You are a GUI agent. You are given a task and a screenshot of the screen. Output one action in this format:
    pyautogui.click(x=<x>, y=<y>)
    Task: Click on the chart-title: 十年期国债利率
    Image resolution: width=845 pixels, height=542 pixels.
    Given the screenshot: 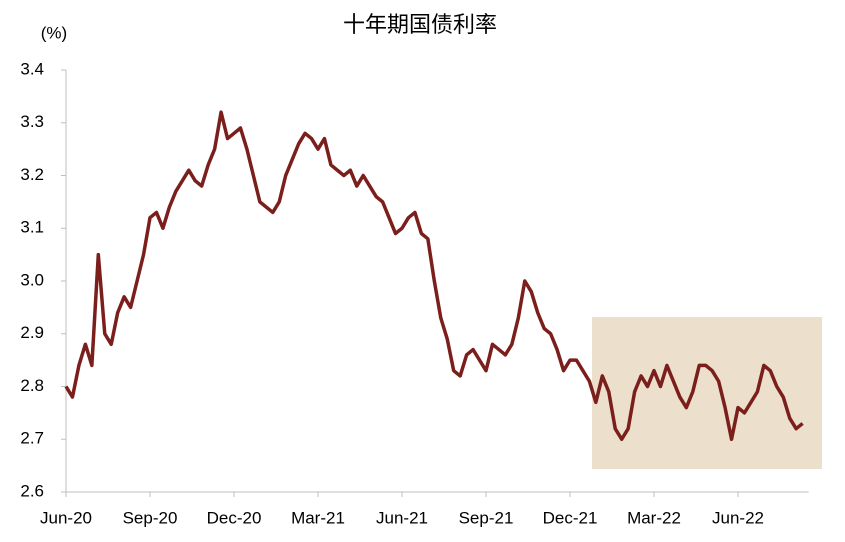 What is the action you would take?
    pyautogui.click(x=420, y=24)
    